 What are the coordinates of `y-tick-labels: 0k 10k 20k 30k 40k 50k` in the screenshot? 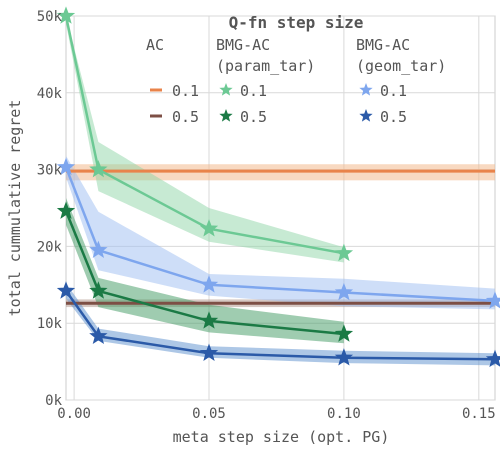 It's located at (50, 209).